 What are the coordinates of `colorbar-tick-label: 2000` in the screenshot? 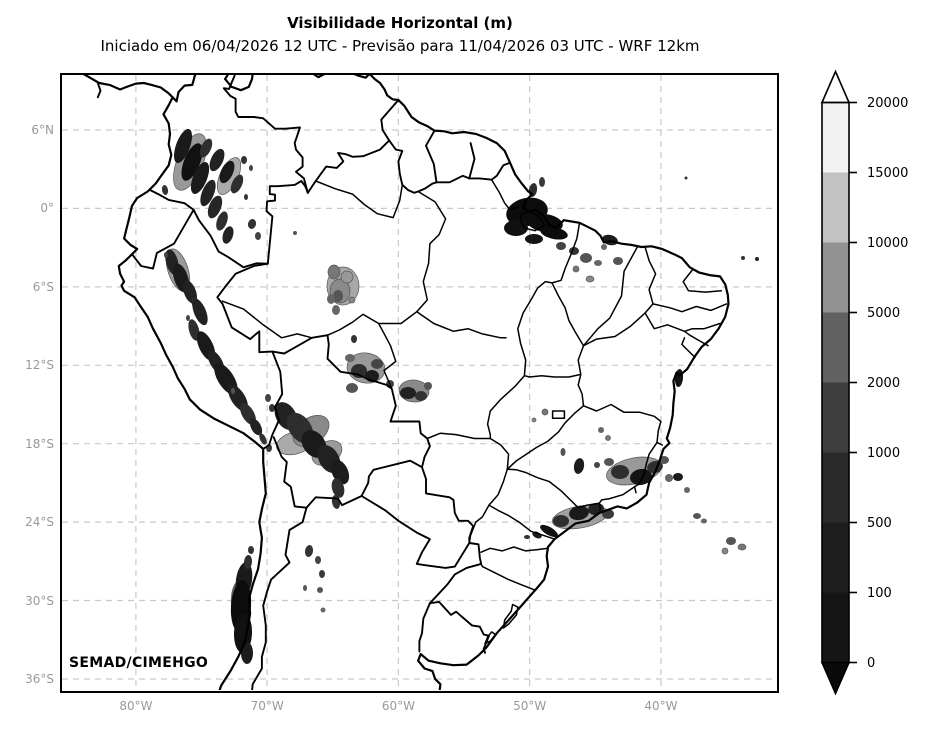 It's located at (883, 383).